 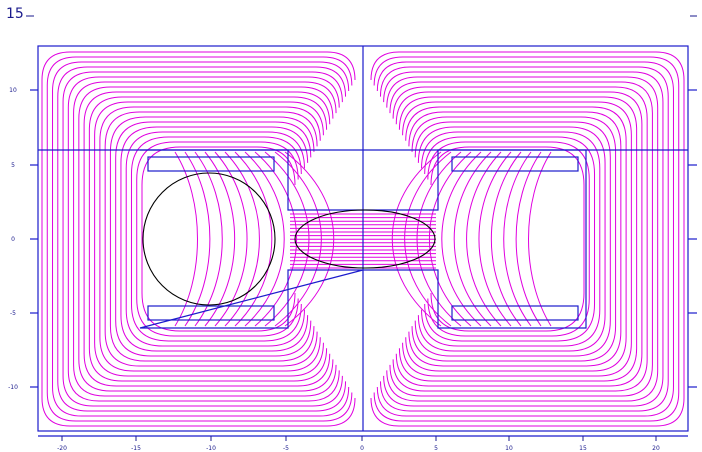 What do you see at coordinates (211, 313) in the screenshot?
I see `coil-left-bottom` at bounding box center [211, 313].